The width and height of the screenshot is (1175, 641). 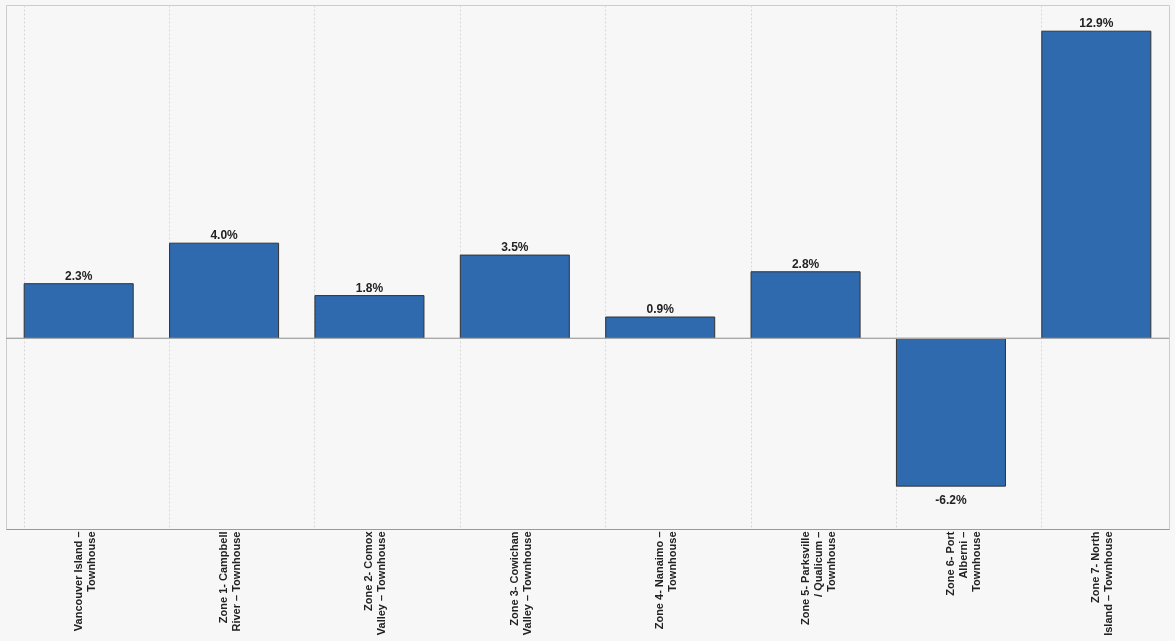 I want to click on data-label: 0.9%, so click(x=660, y=309).